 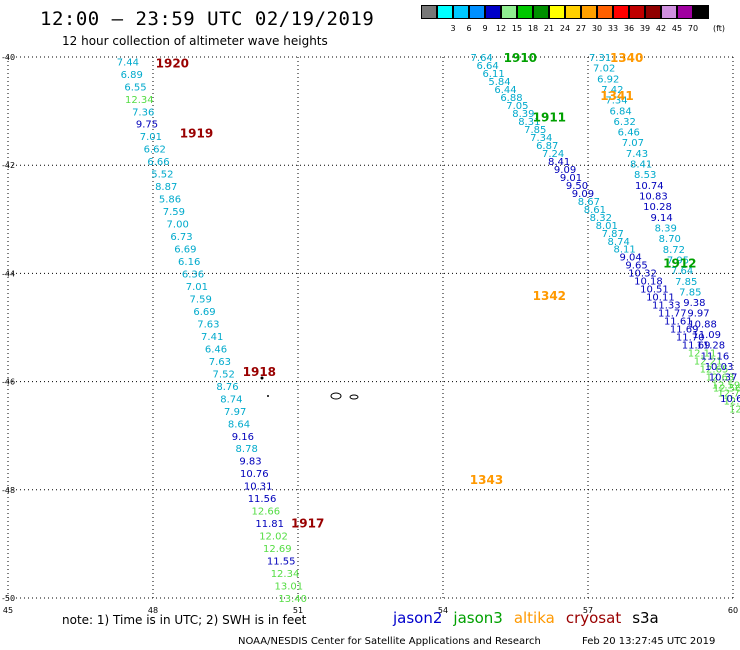 I want to click on wave-height-value: 7.05, so click(x=517, y=106).